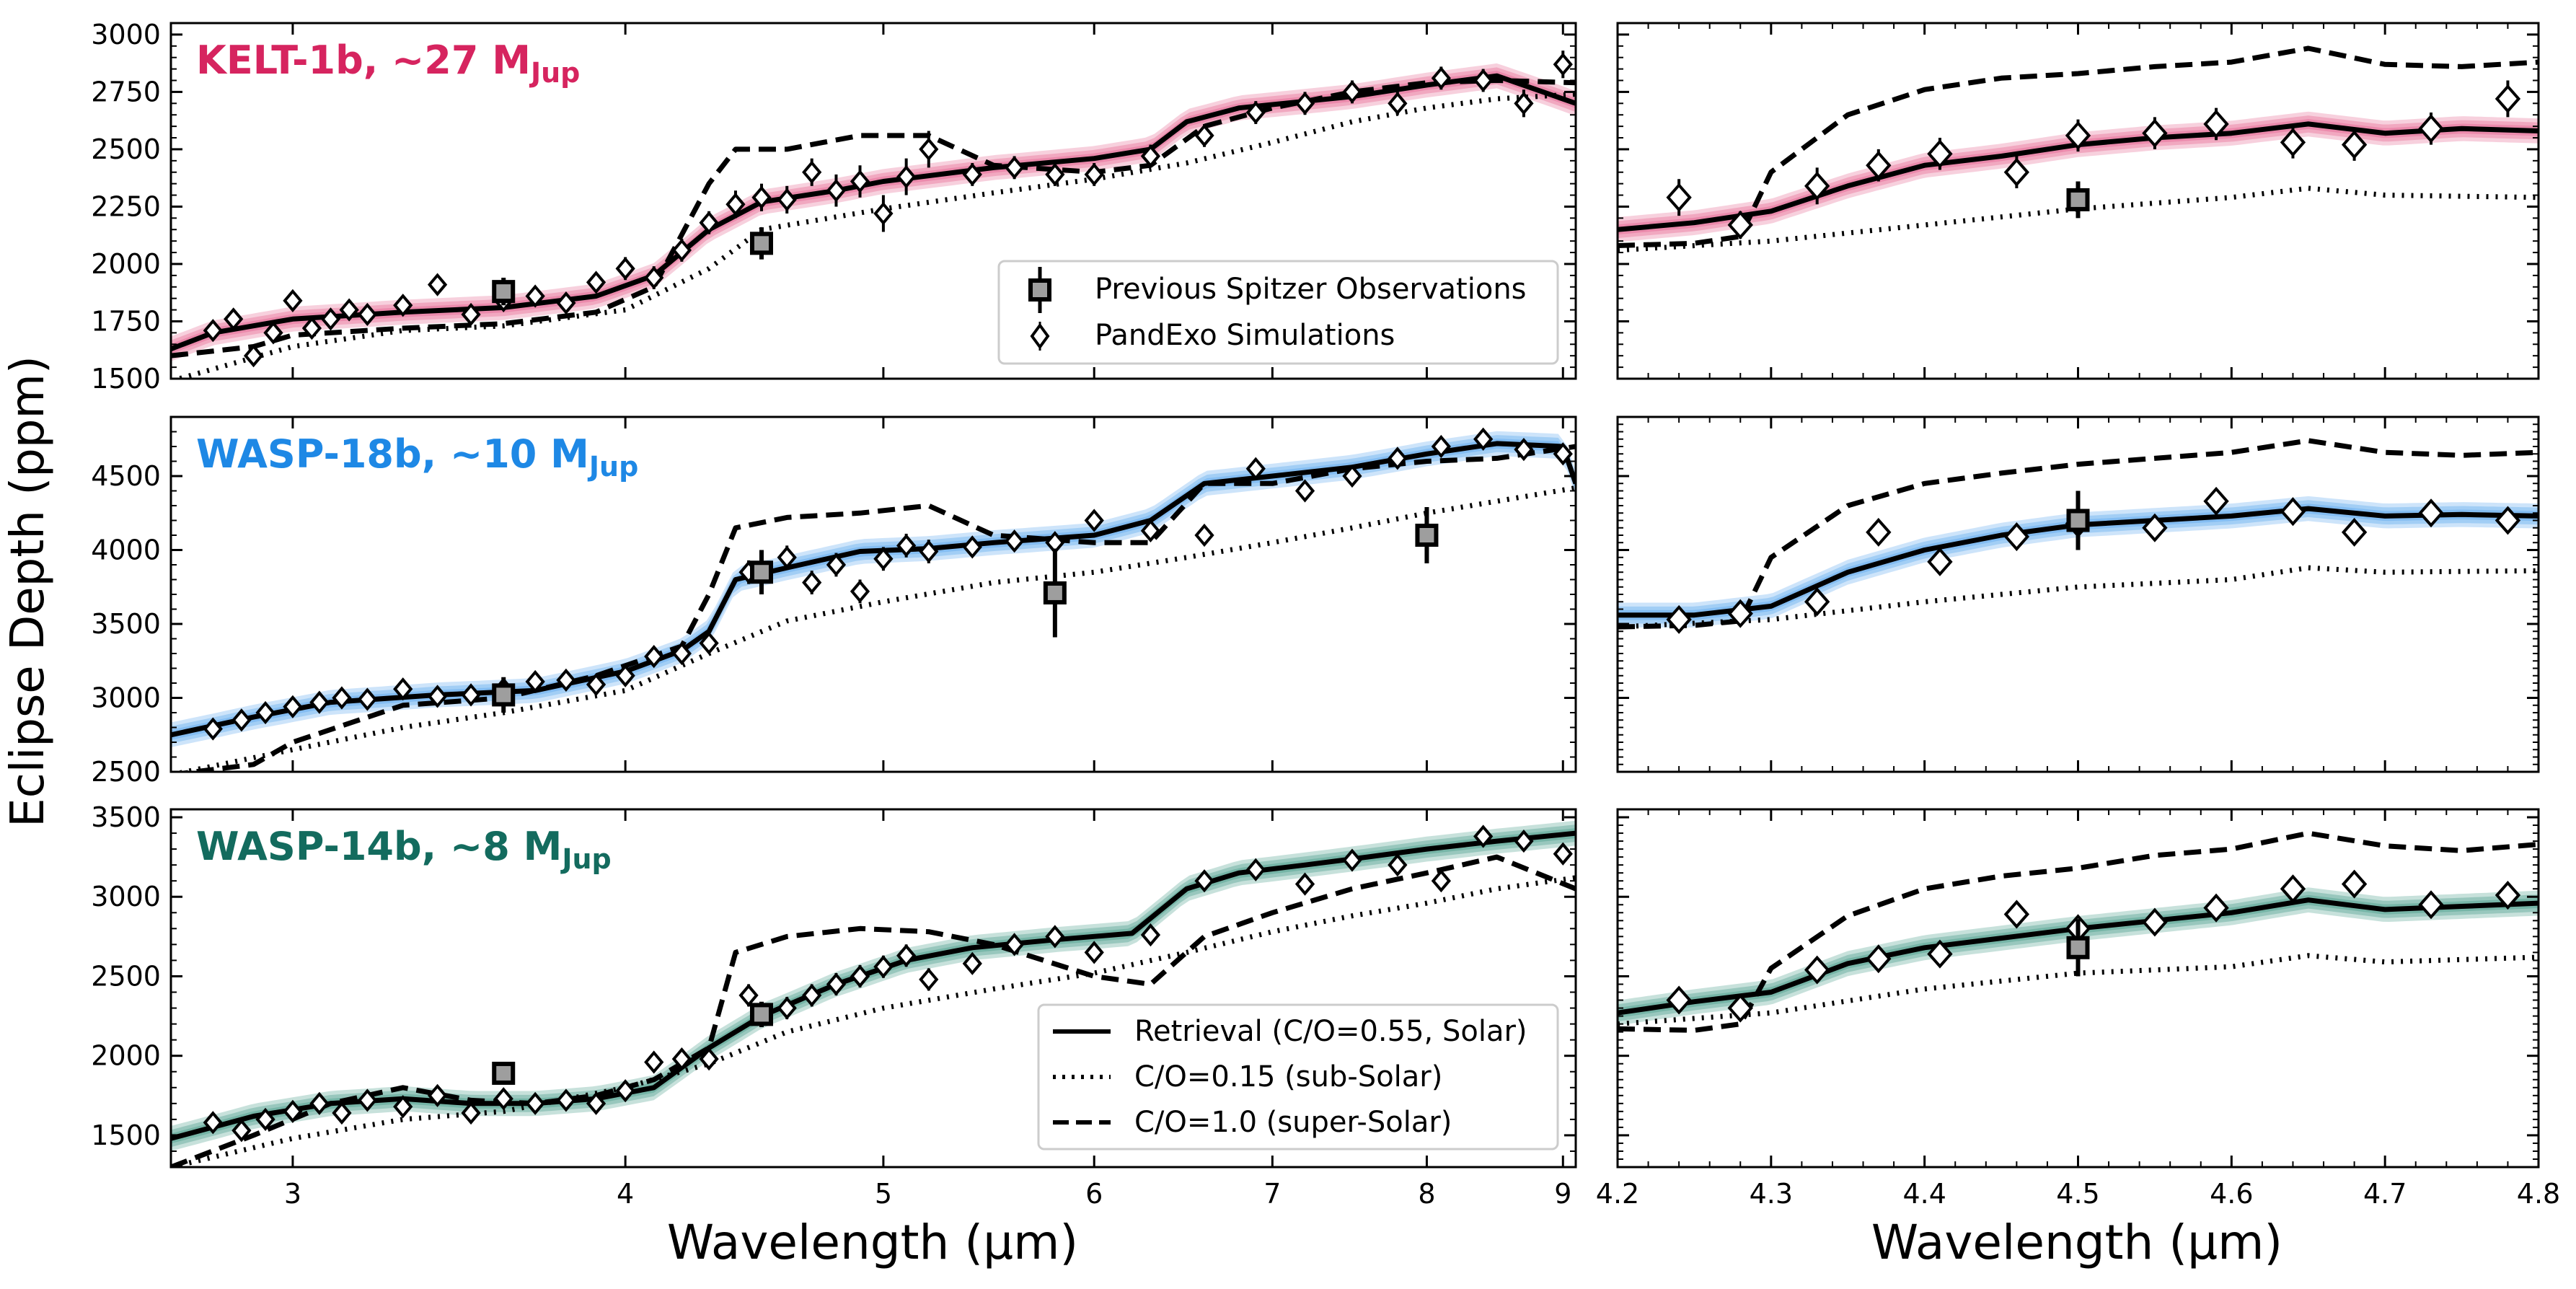  What do you see at coordinates (126, 206) in the screenshot?
I see `y-tick-label: 2250` at bounding box center [126, 206].